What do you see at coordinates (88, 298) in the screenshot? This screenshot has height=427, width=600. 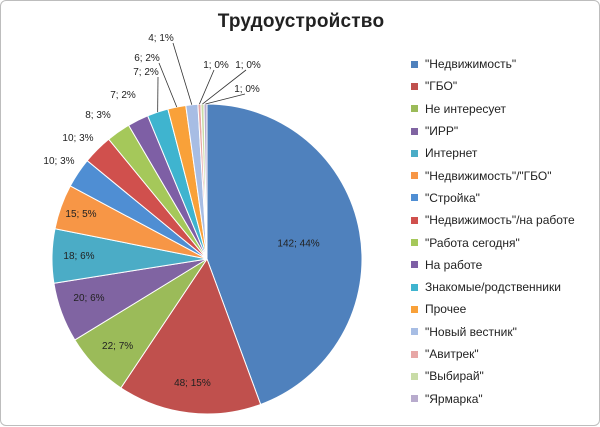 I see `data-label: 20; 6%` at bounding box center [88, 298].